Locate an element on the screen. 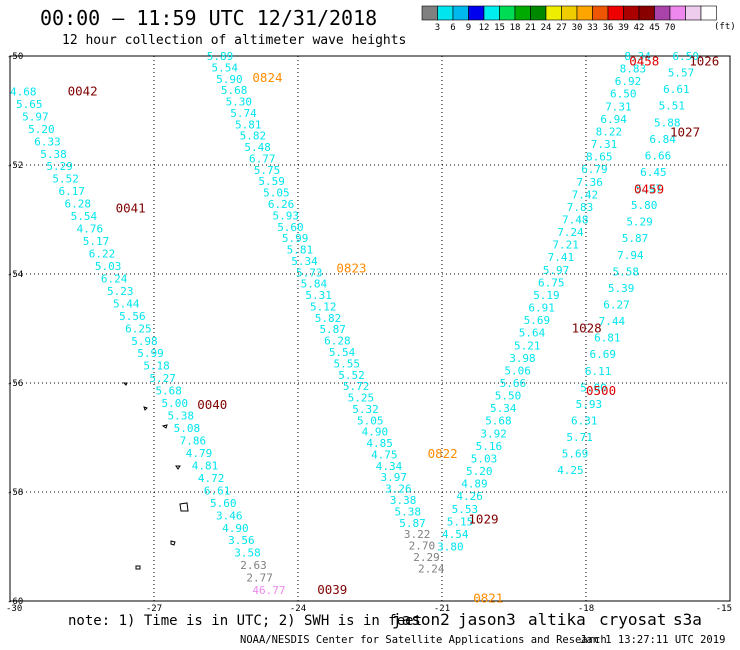 The image size is (740, 650). wave-height-value: 6.79 is located at coordinates (594, 169).